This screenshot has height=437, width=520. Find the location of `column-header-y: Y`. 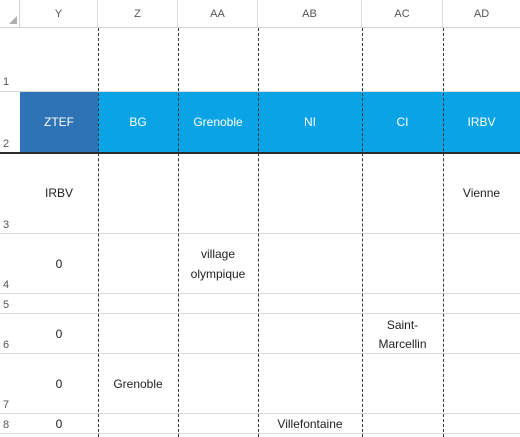

column-header-y: Y is located at coordinates (59, 14).